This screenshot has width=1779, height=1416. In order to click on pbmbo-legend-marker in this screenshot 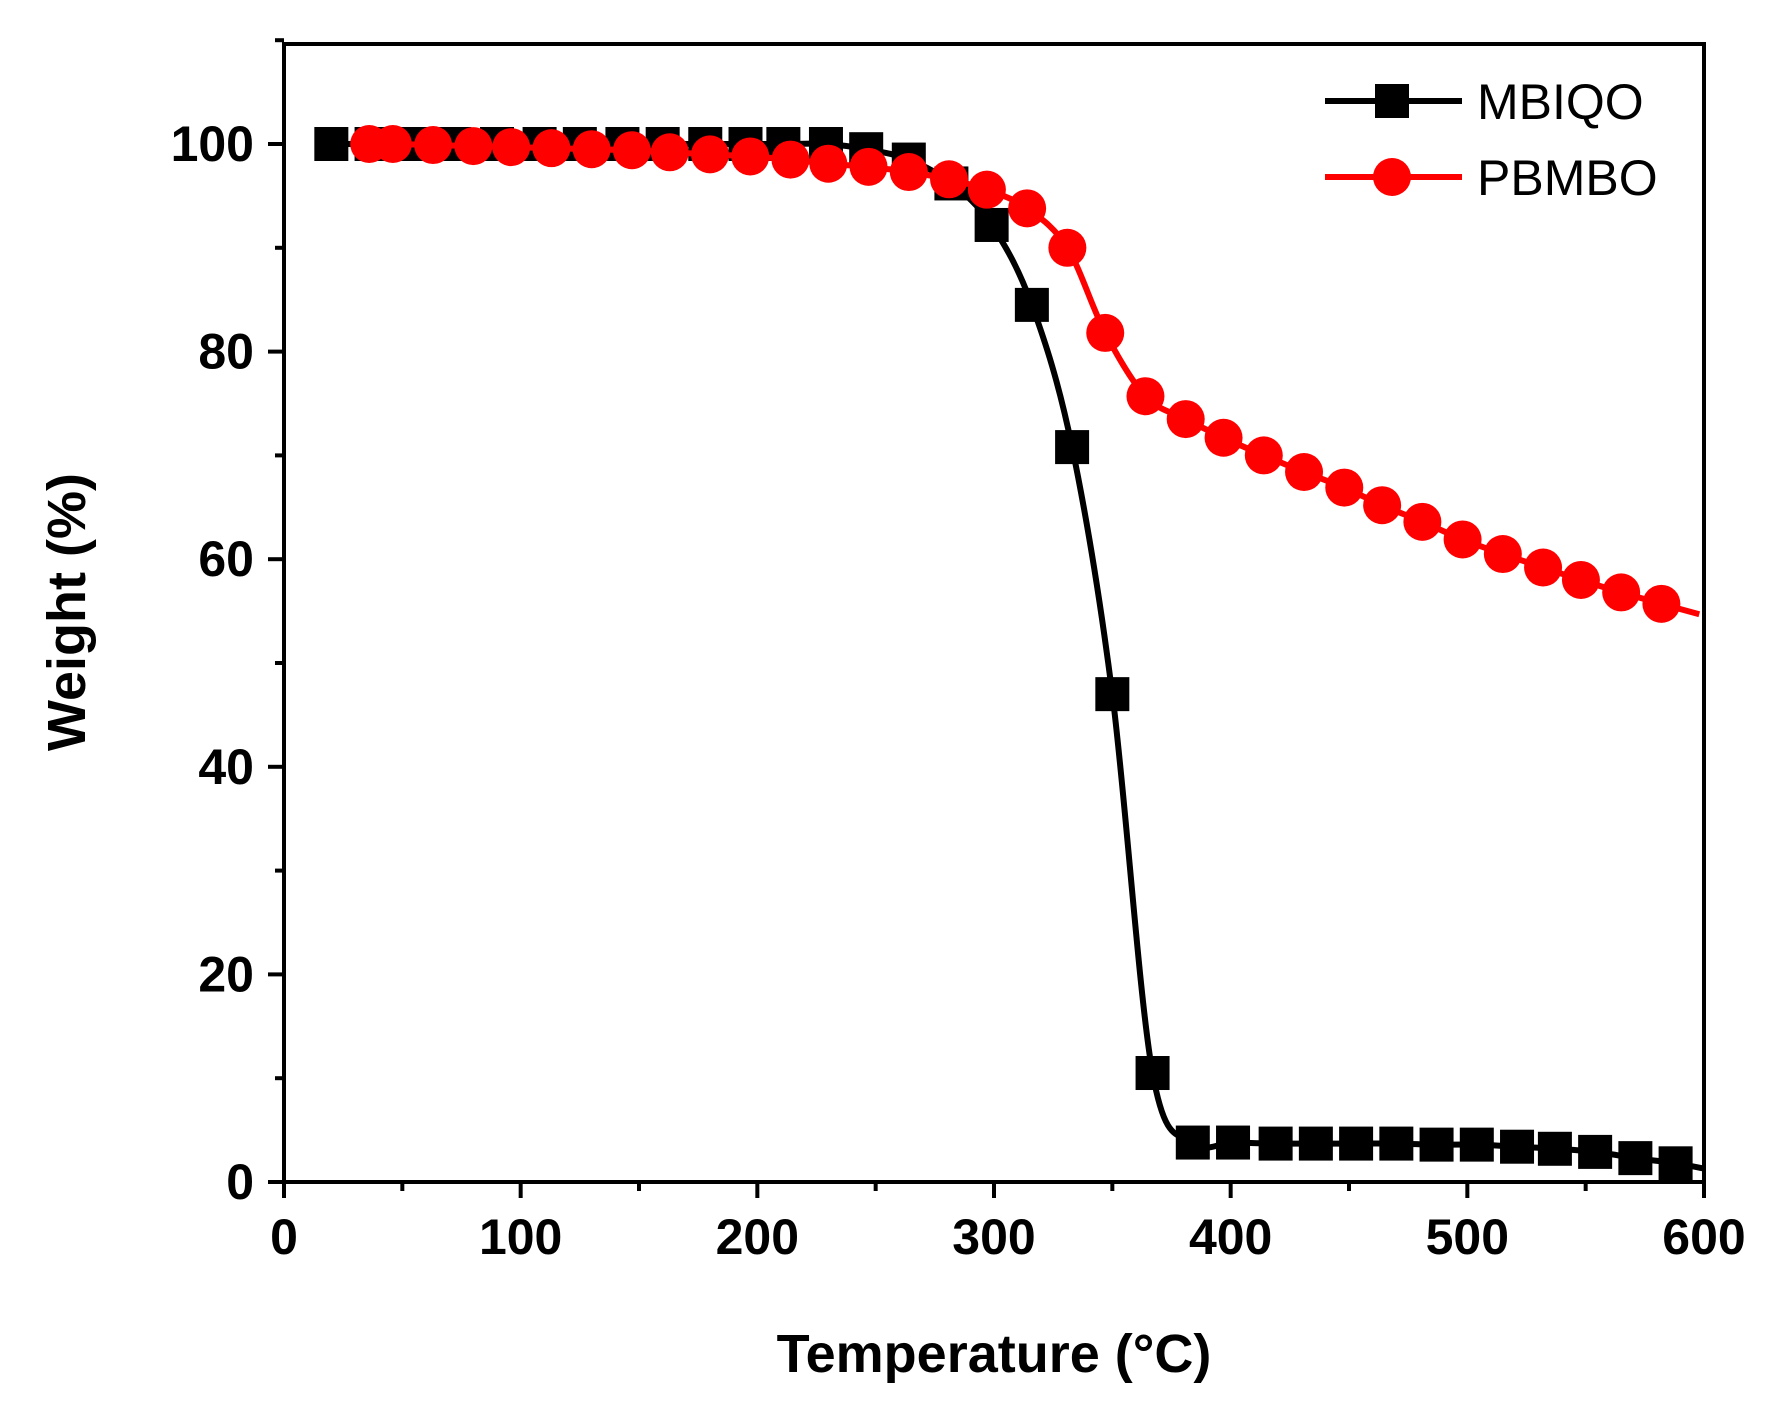, I will do `click(1392, 177)`.